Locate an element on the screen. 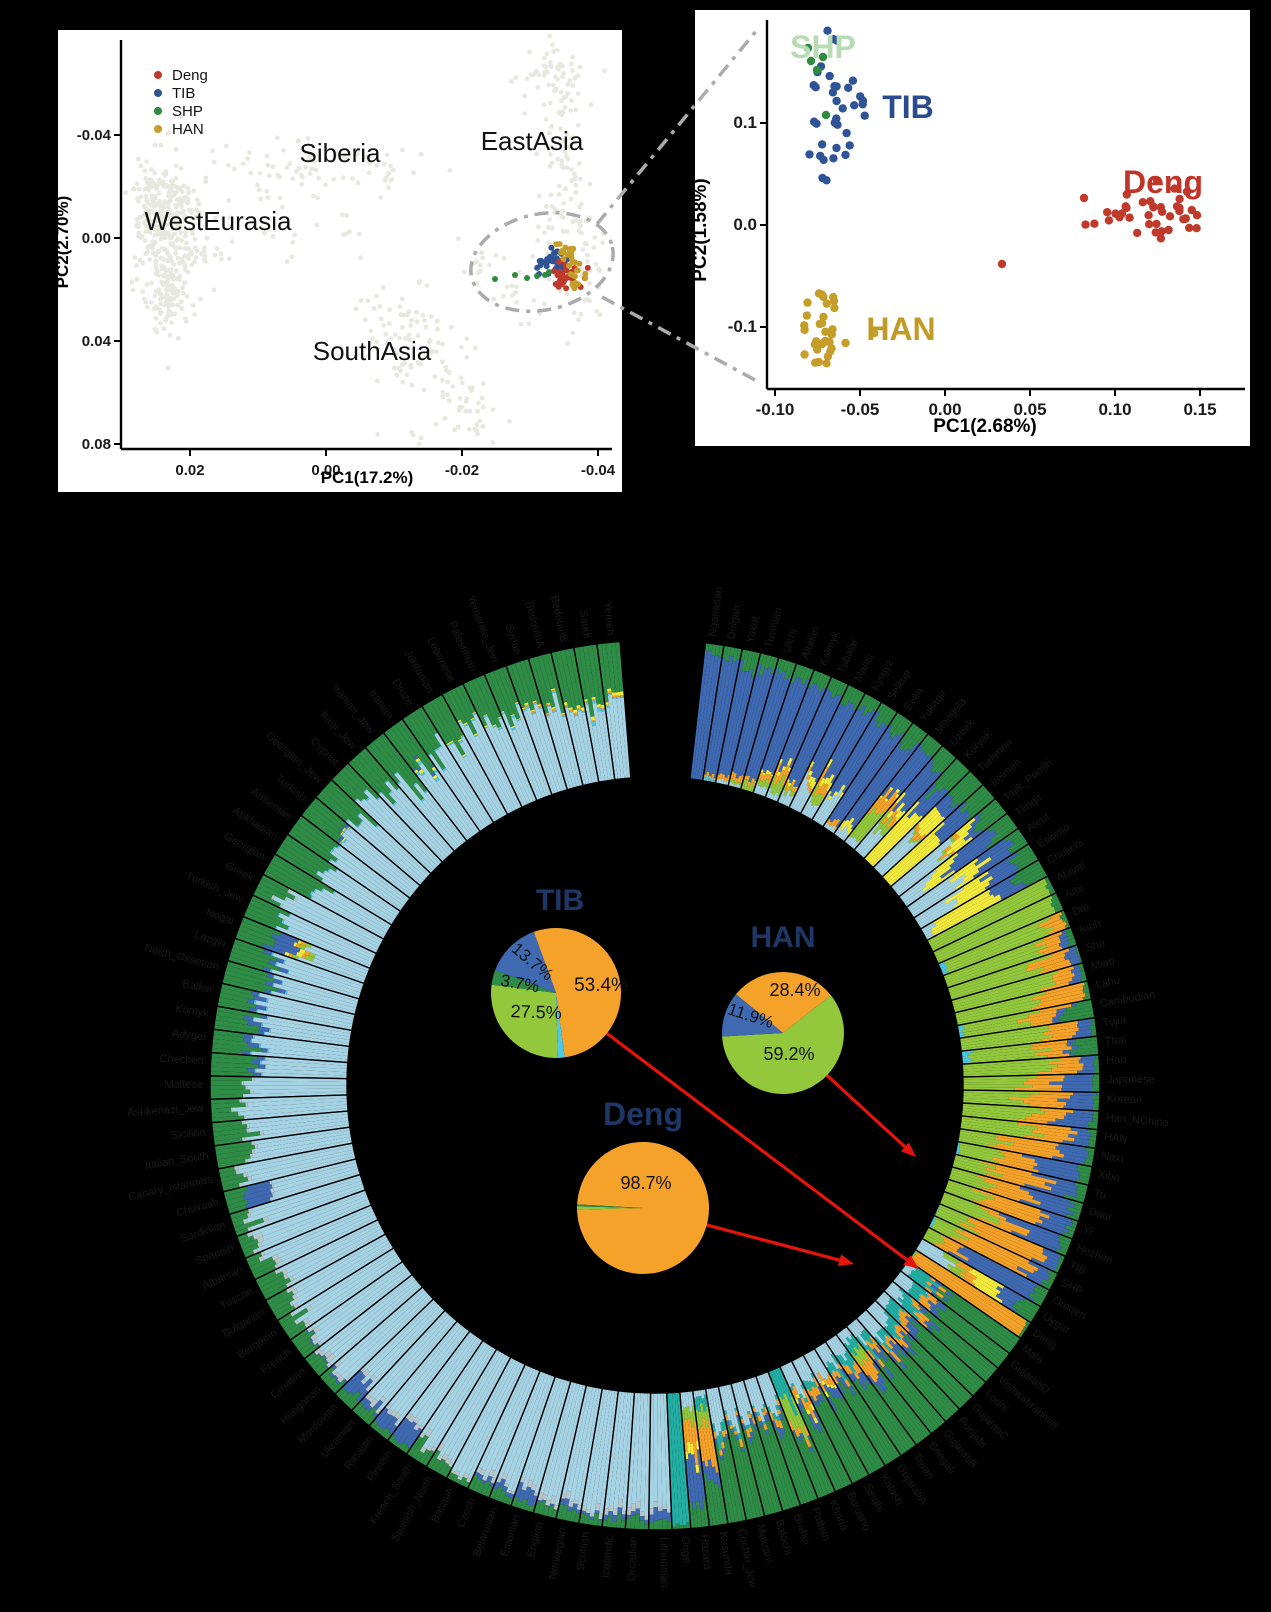 The width and height of the screenshot is (1271, 1612). sample-cluster is located at coordinates (1141, 209).